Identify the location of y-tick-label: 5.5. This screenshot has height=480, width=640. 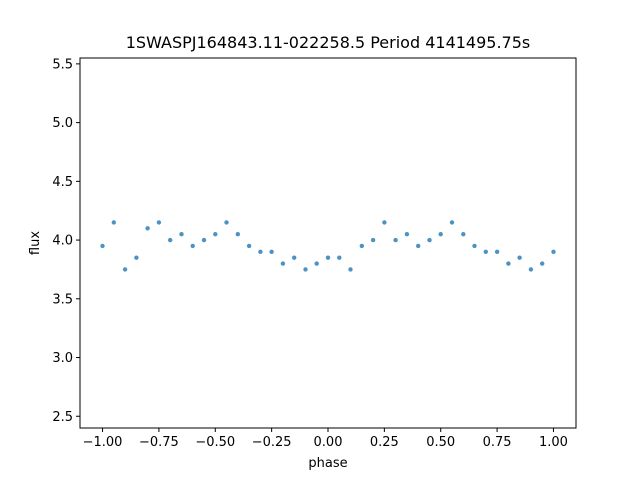
(62, 64).